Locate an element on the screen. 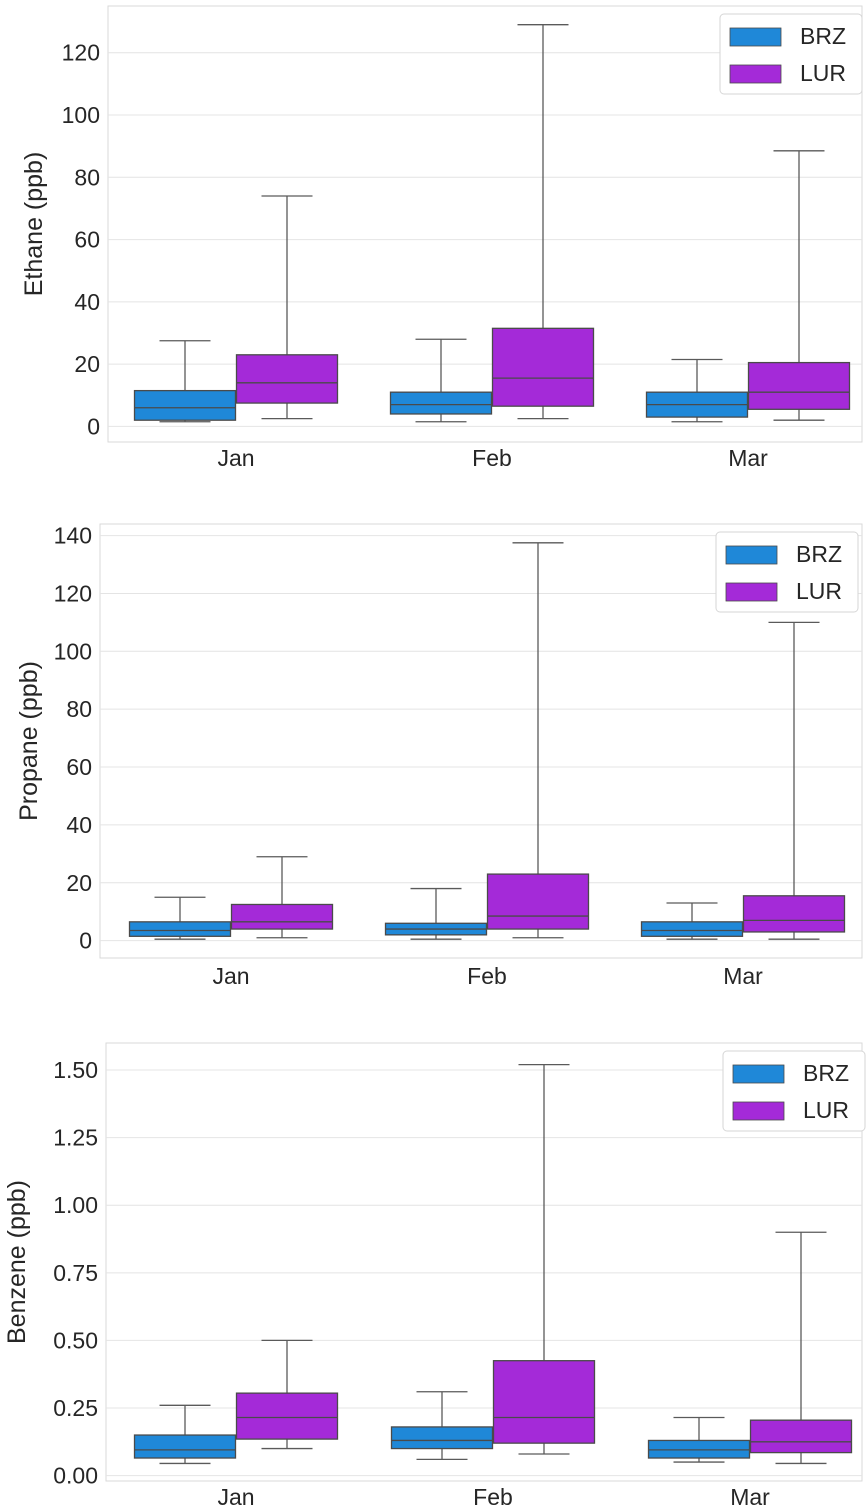 The height and width of the screenshot is (1511, 868). y-tick-label: 1.50 is located at coordinates (75, 1070).